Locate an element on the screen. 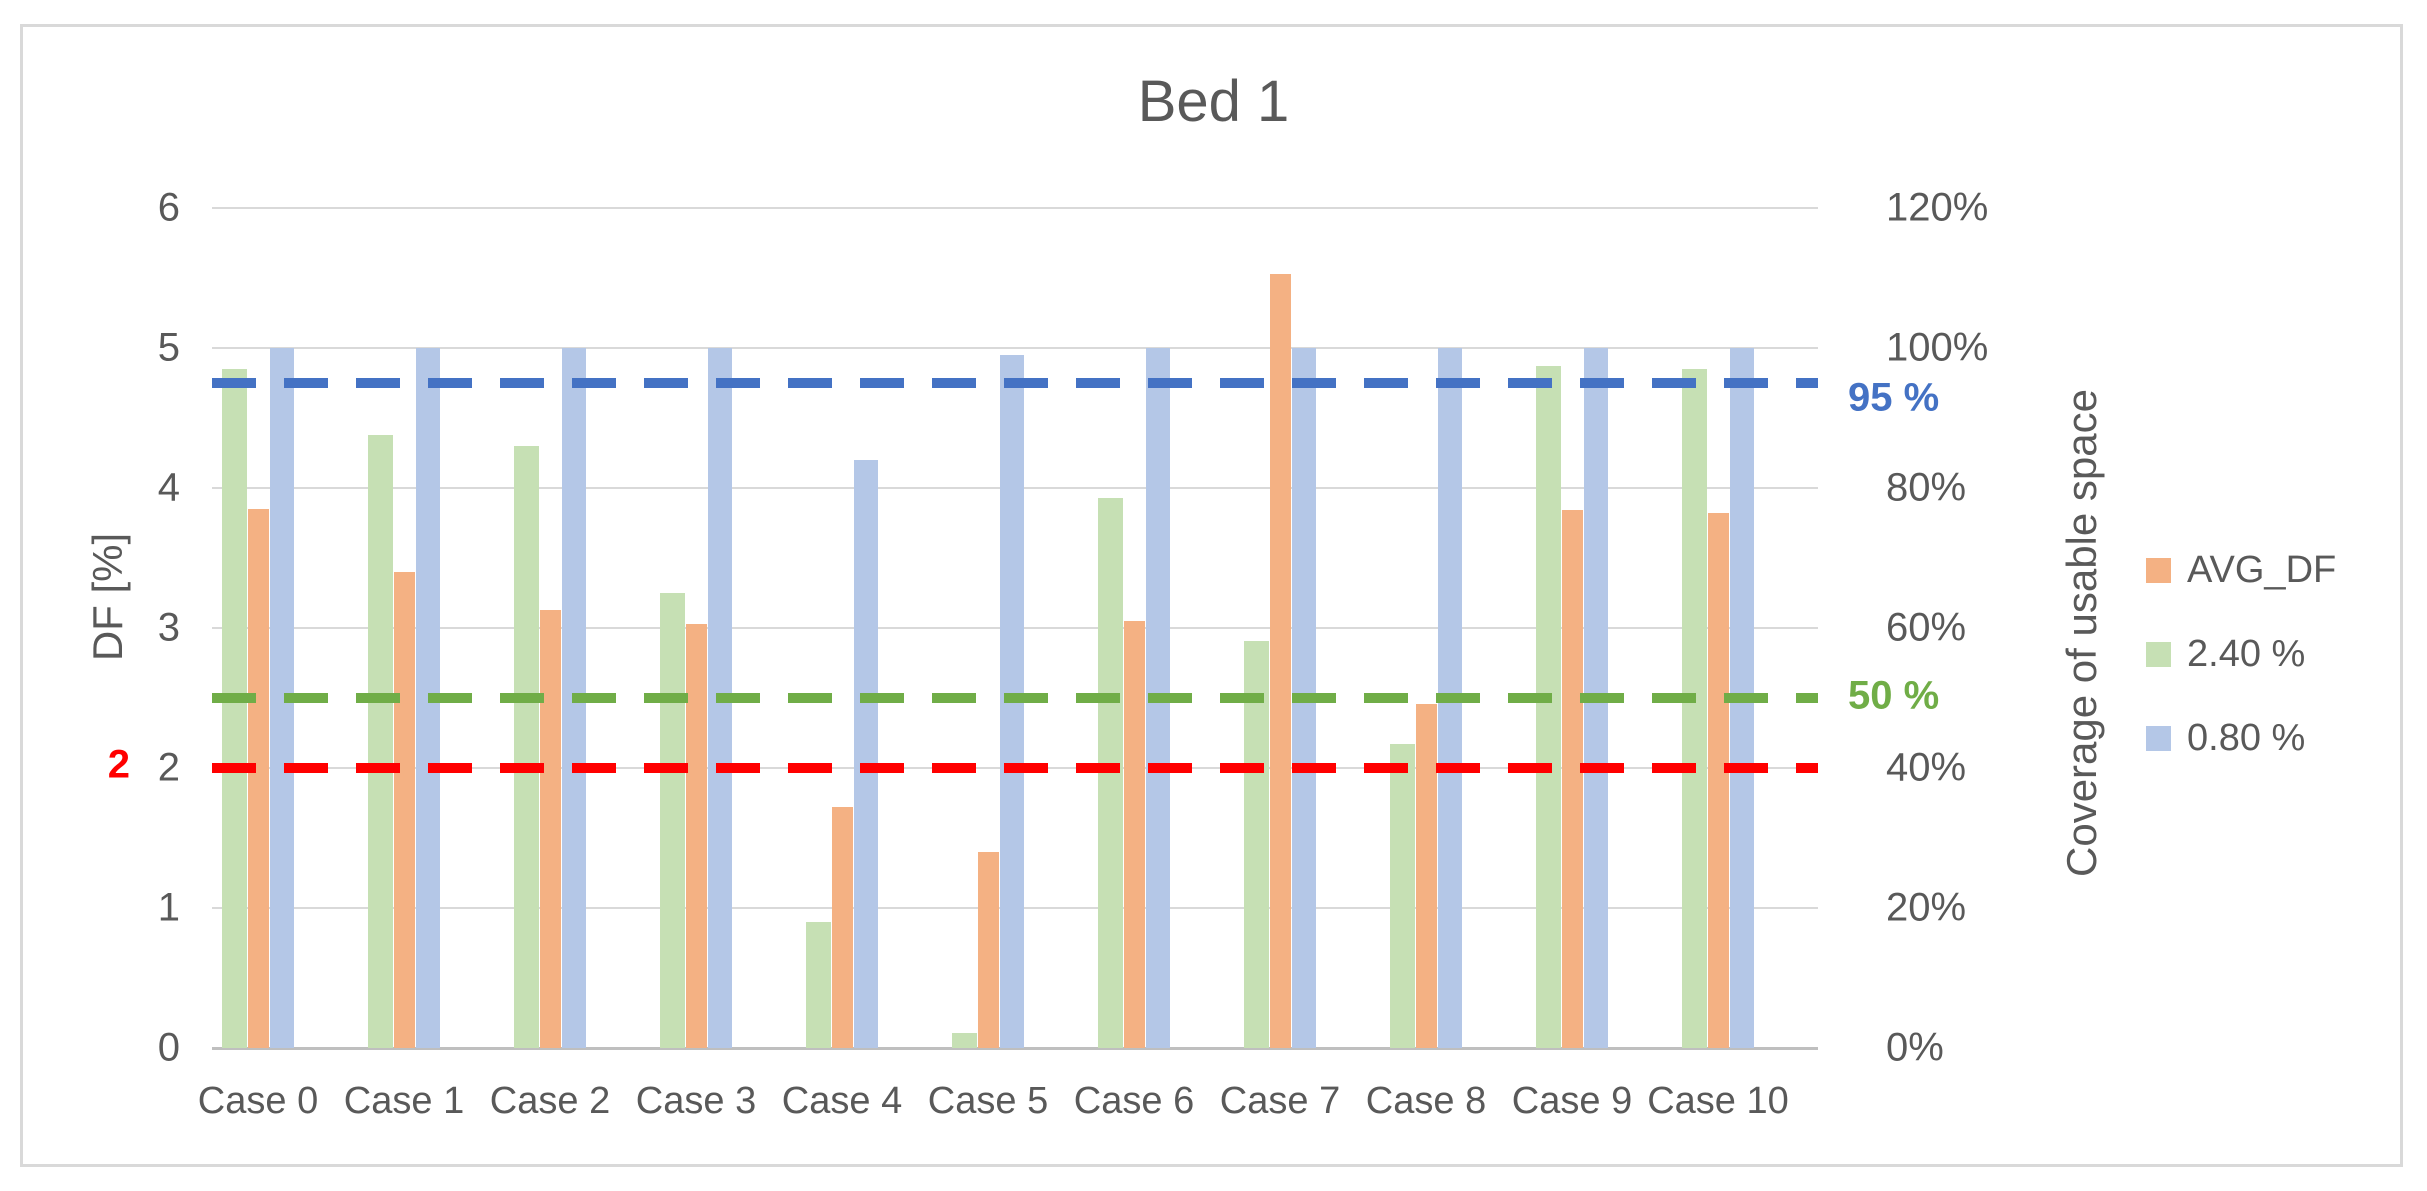 The height and width of the screenshot is (1191, 2427). left-axis-tick-6: 6 is located at coordinates (168, 207).